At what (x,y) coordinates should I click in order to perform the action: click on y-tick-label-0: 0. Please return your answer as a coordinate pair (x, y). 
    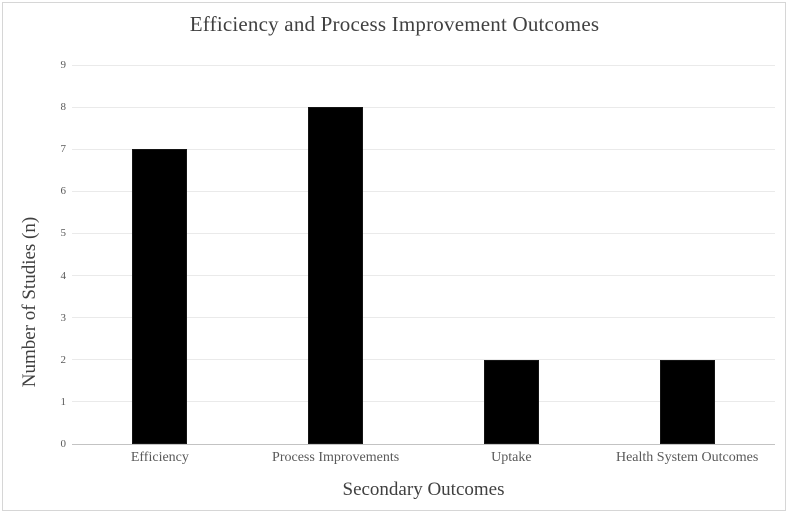
    Looking at the image, I should click on (63, 444).